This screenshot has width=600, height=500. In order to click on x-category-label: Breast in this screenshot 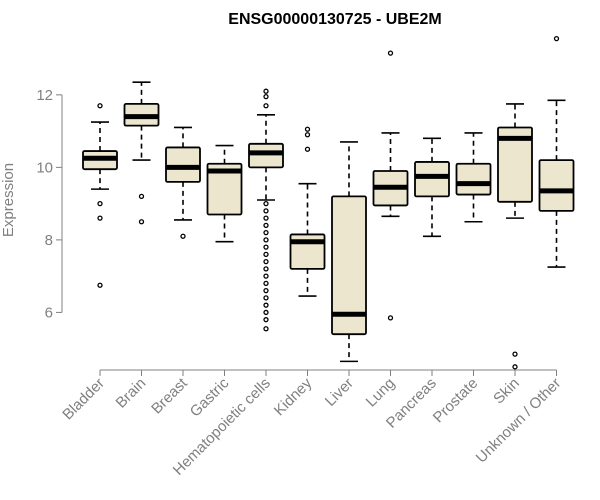, I will do `click(169, 395)`.